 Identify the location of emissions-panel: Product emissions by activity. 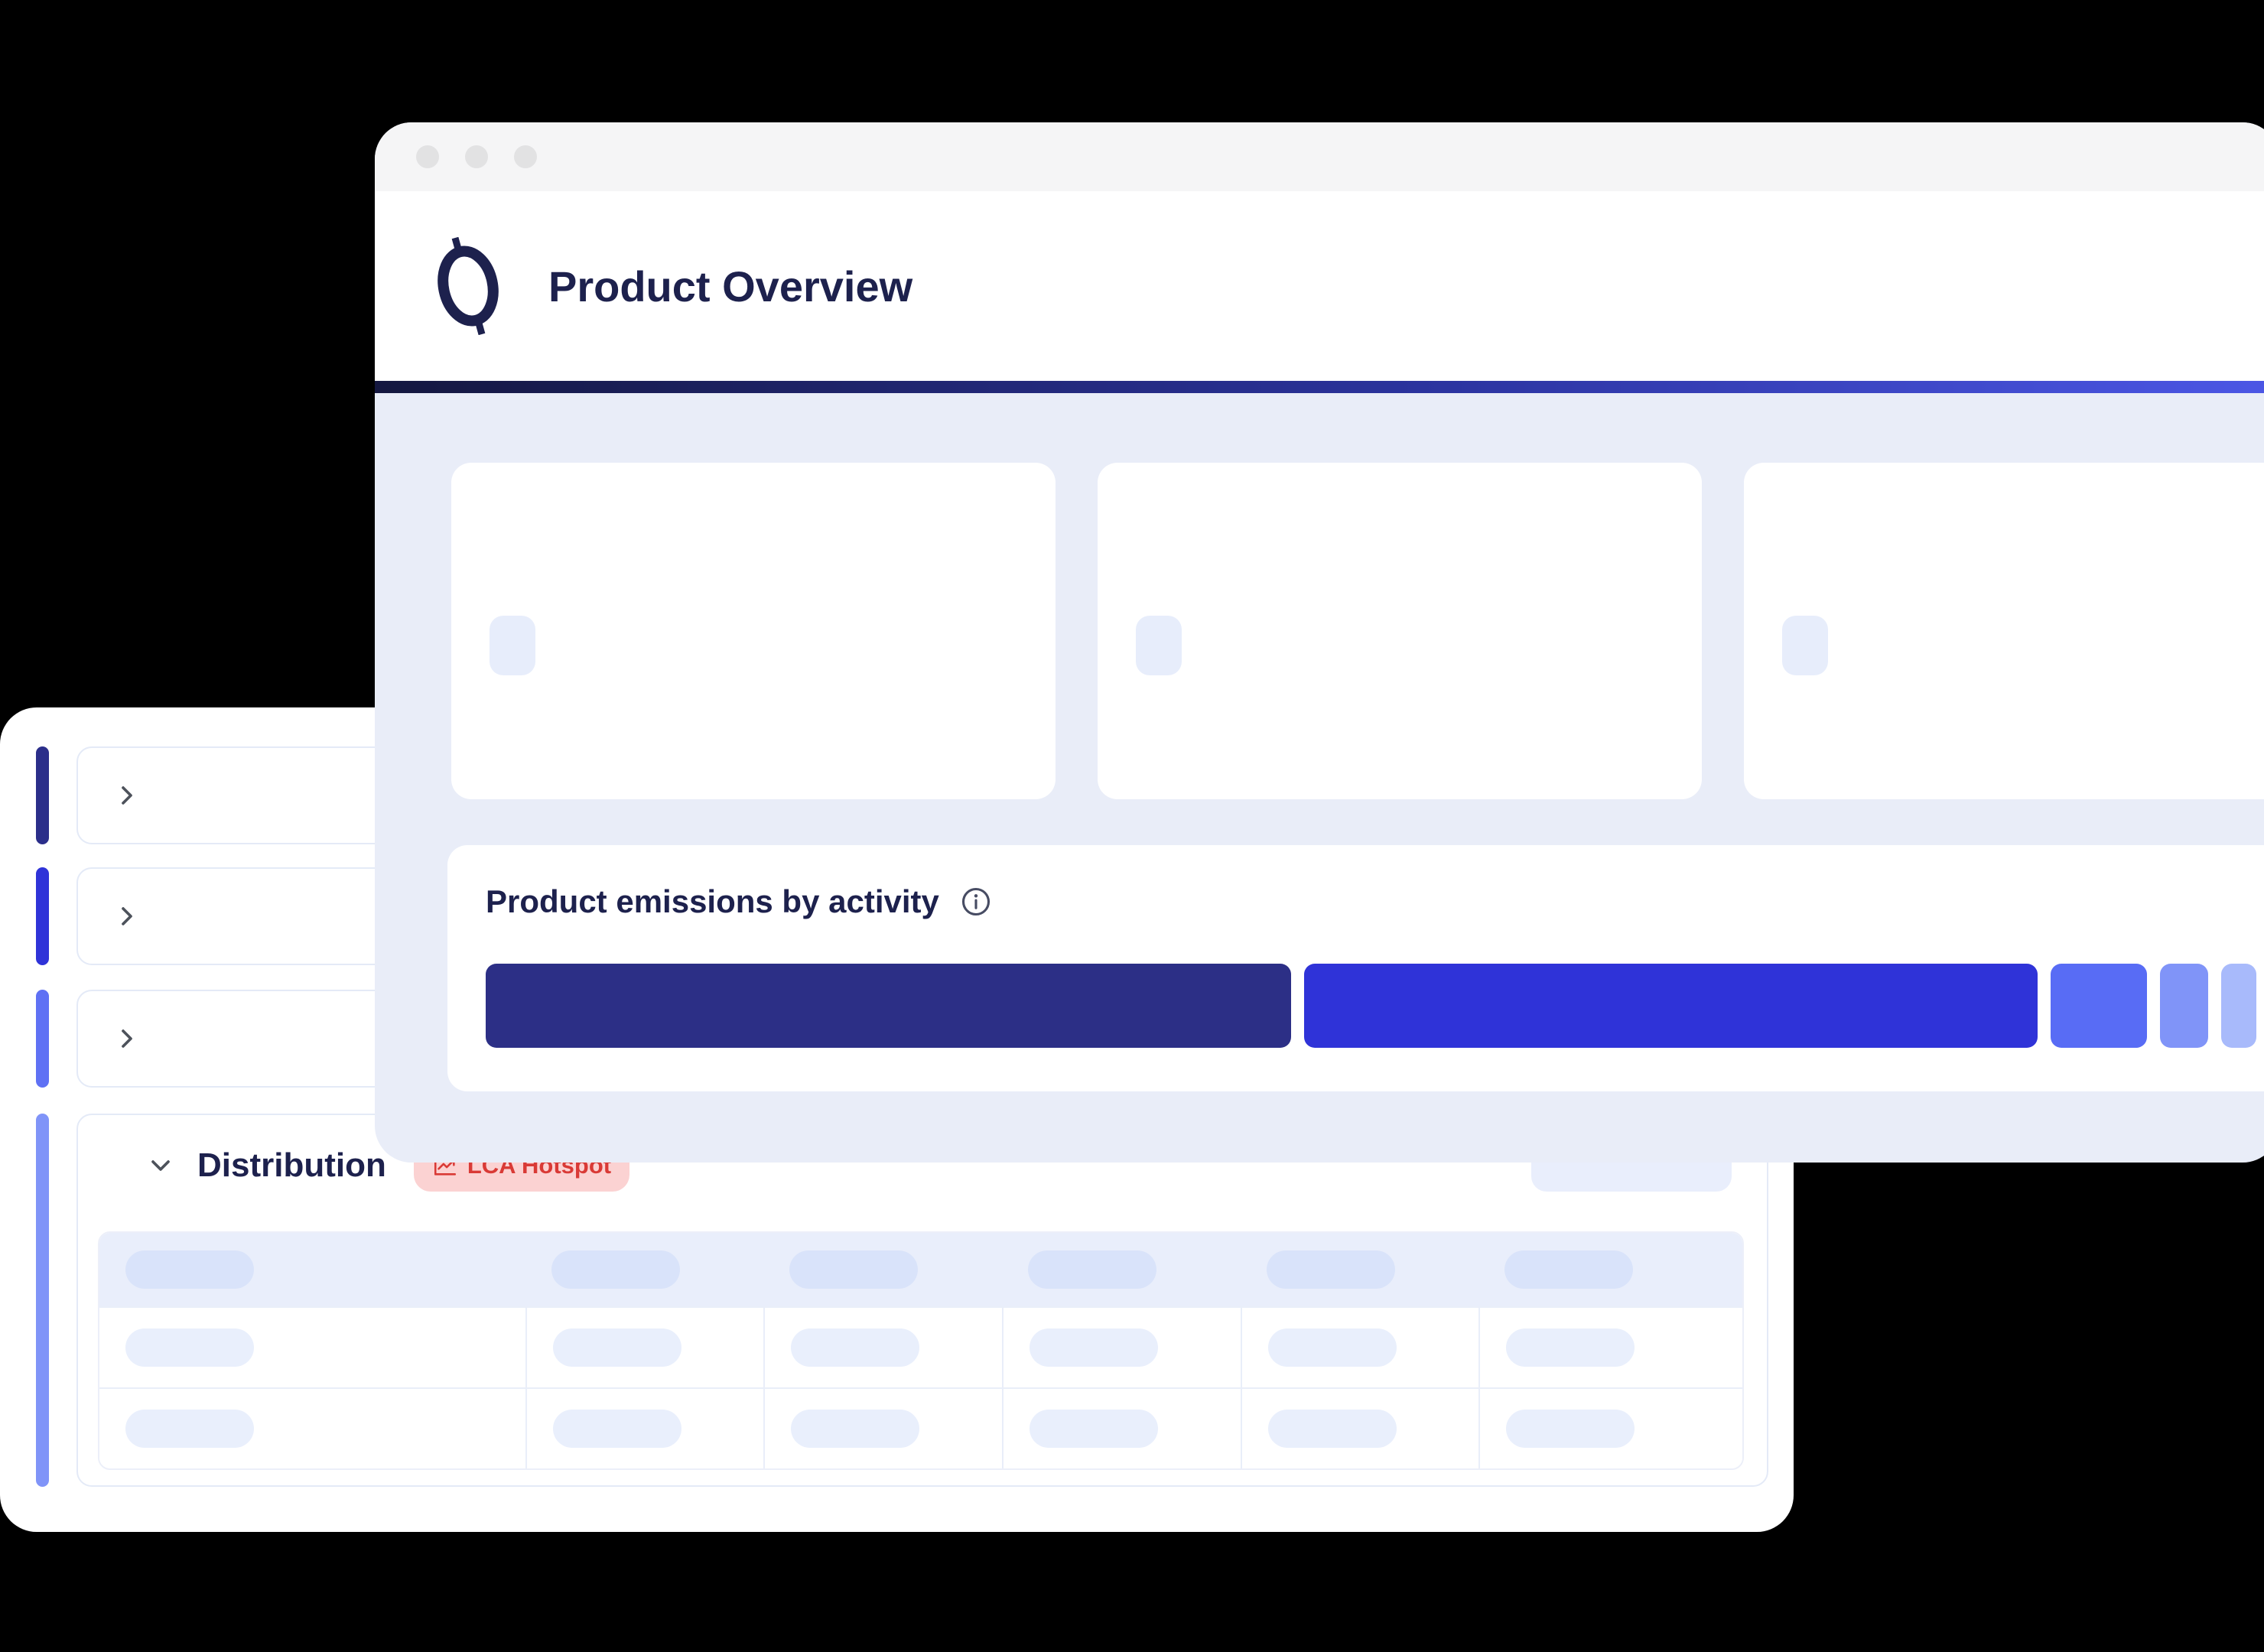
(1355, 968).